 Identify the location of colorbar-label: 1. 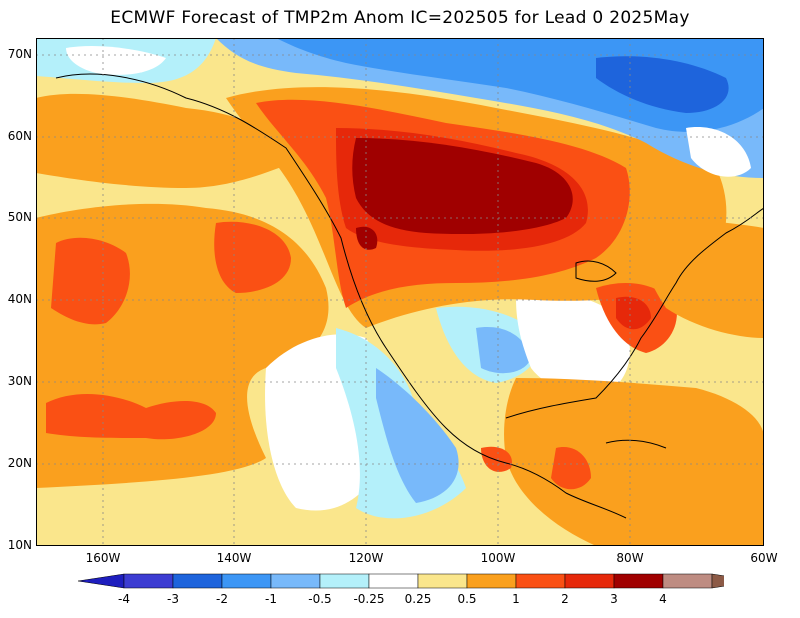
(516, 599).